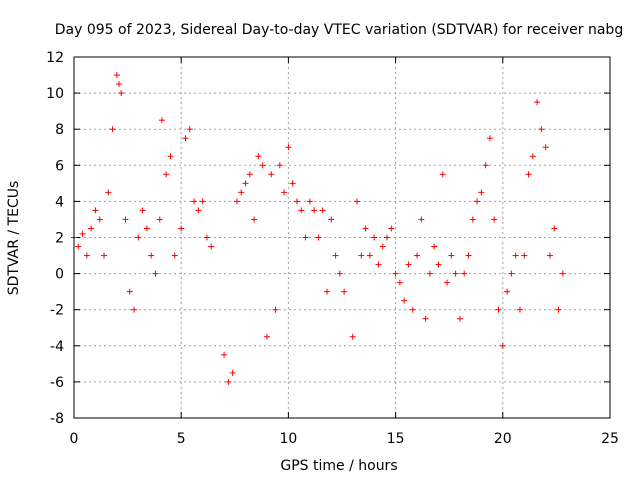 The height and width of the screenshot is (480, 640). What do you see at coordinates (396, 439) in the screenshot?
I see `x-tick-label: 15` at bounding box center [396, 439].